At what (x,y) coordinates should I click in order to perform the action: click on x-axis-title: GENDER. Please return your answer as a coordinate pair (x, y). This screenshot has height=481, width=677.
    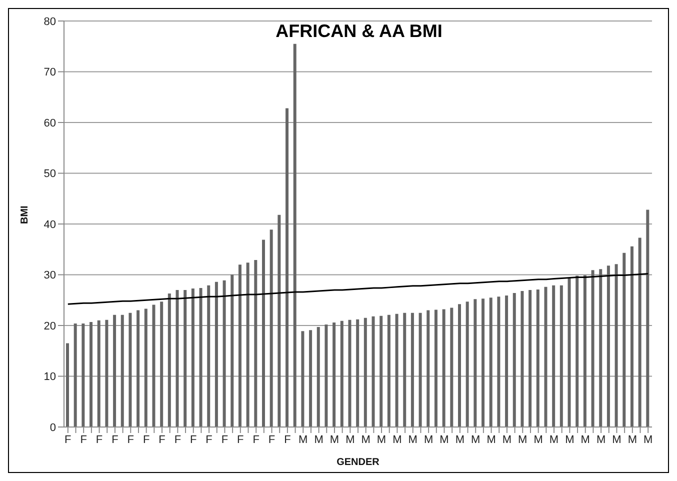
    Looking at the image, I should click on (358, 462).